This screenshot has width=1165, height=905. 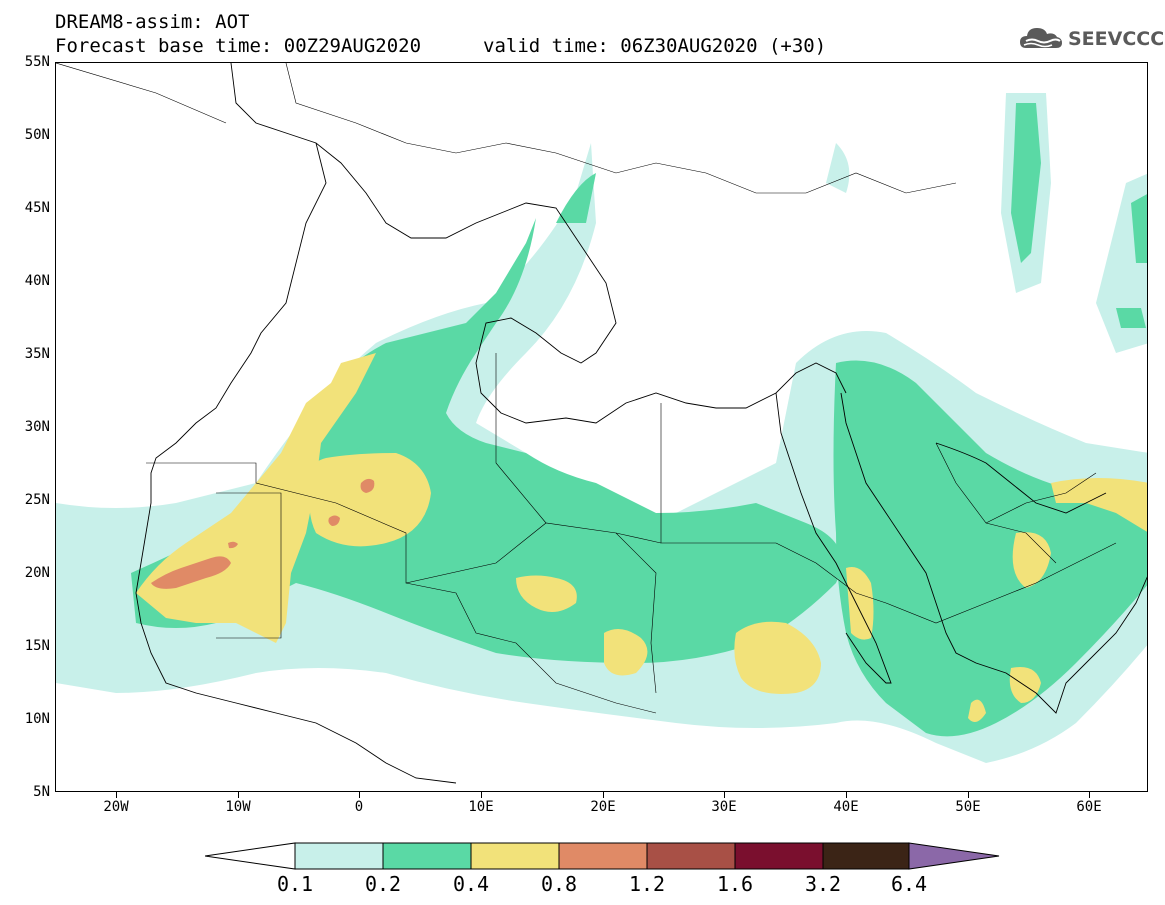 I want to click on lon-label: 20E, so click(x=603, y=807).